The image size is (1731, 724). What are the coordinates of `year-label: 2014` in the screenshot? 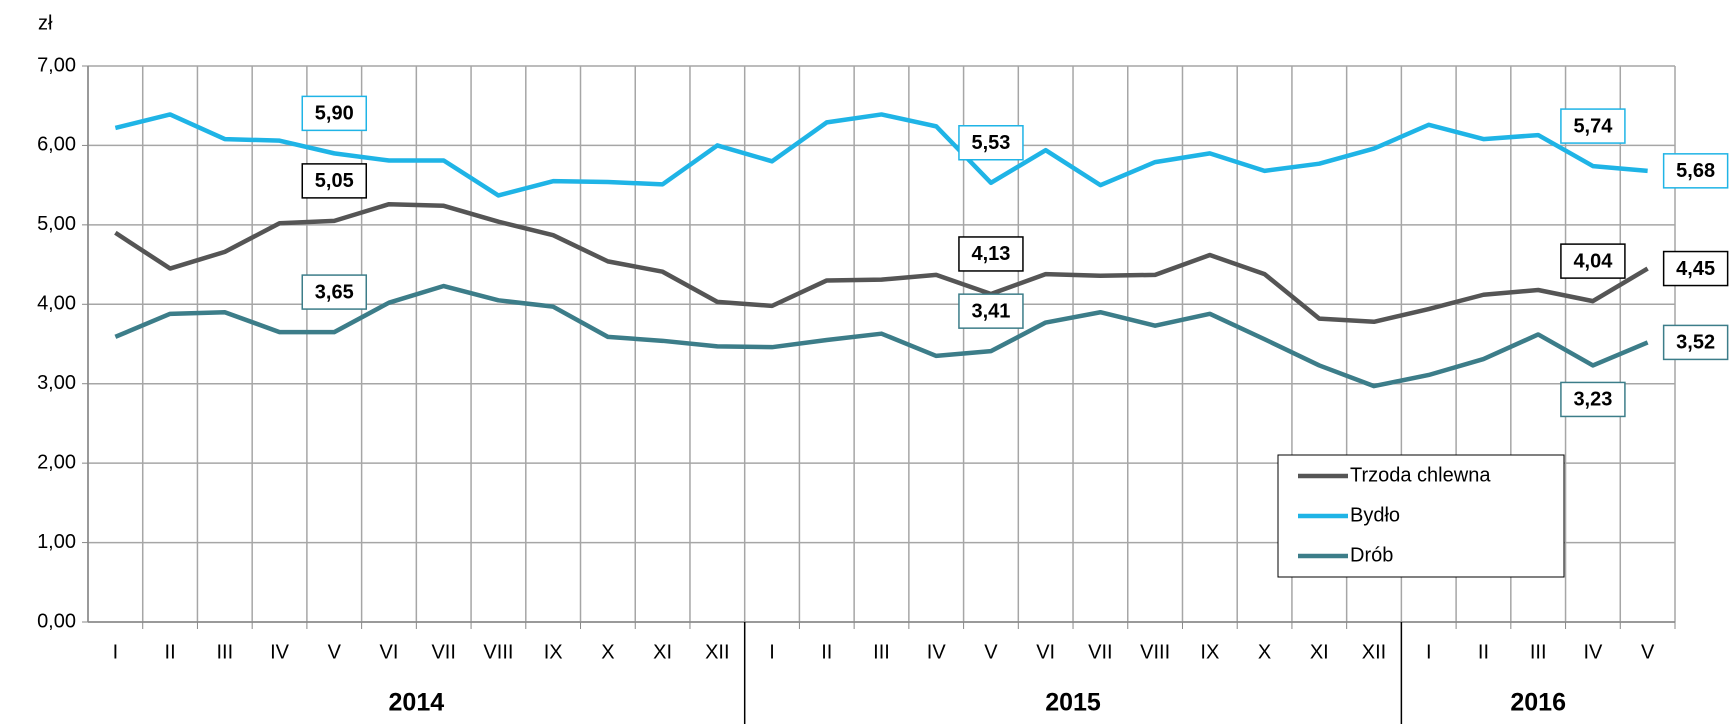 It's located at (417, 703).